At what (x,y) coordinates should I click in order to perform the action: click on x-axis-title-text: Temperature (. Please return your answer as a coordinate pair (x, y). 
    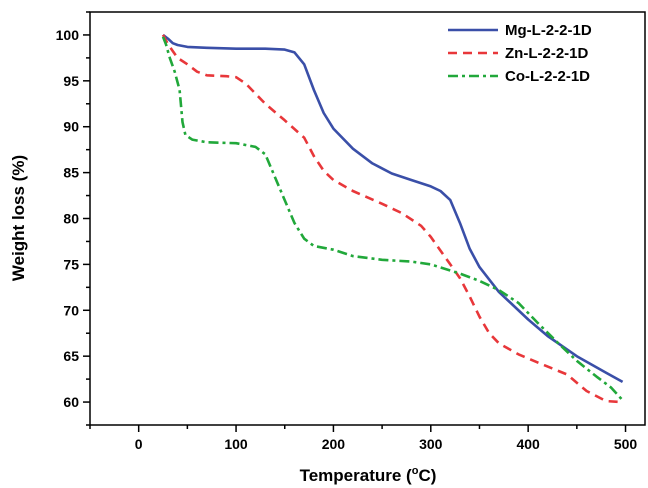
    Looking at the image, I should click on (356, 475).